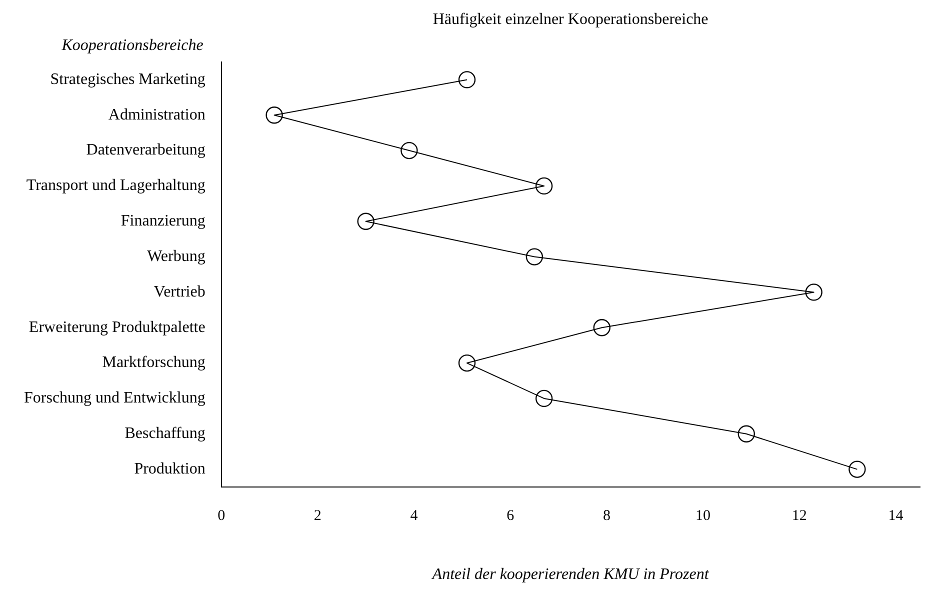 The width and height of the screenshot is (929, 589). What do you see at coordinates (176, 256) in the screenshot?
I see `y-tick-label: Werbung` at bounding box center [176, 256].